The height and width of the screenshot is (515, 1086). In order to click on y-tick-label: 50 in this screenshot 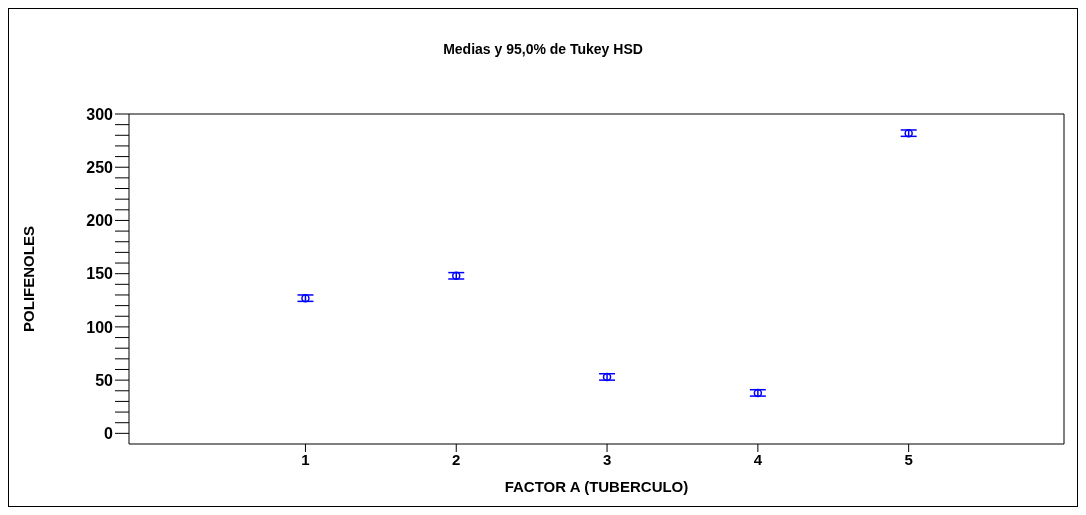, I will do `click(104, 380)`.